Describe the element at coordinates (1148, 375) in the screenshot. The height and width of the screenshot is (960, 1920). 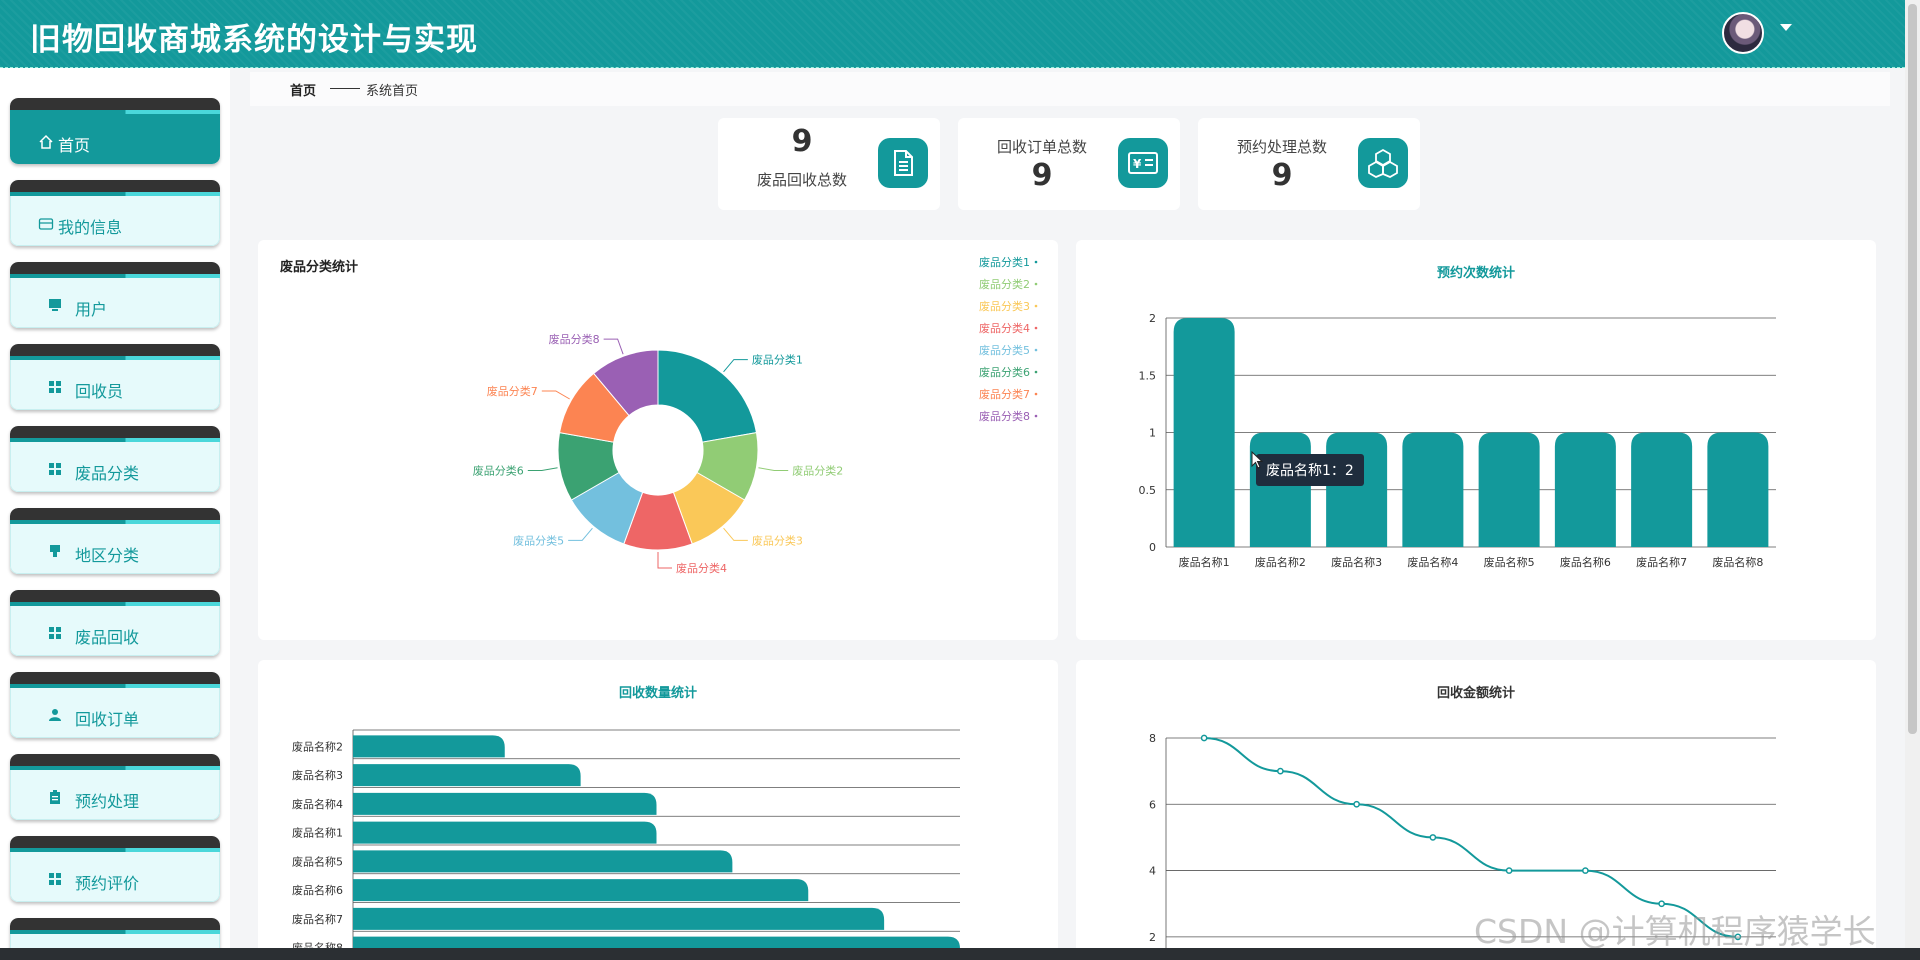
I see `y-tick-label: 1.5` at that location.